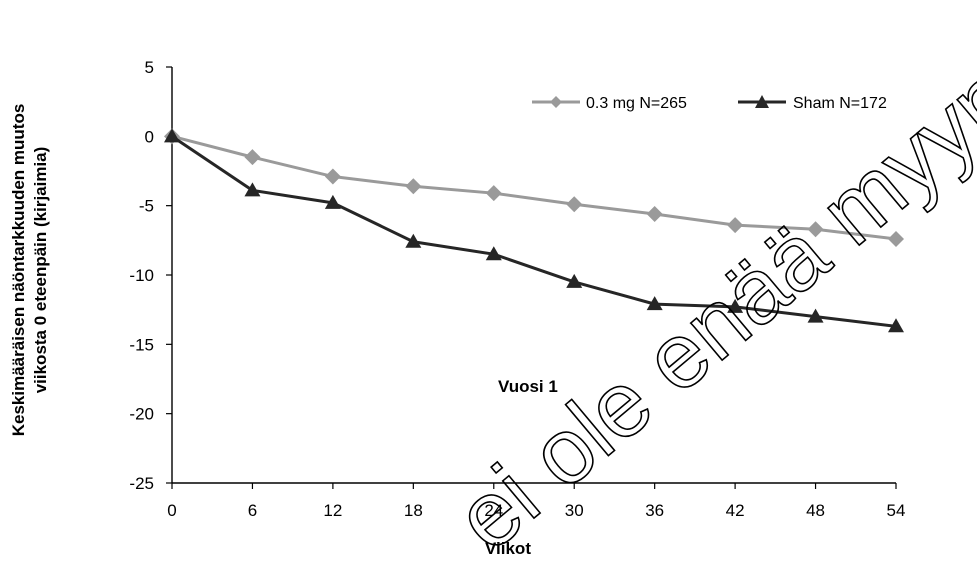 The width and height of the screenshot is (977, 563). I want to click on x-tick-label: 30, so click(574, 510).